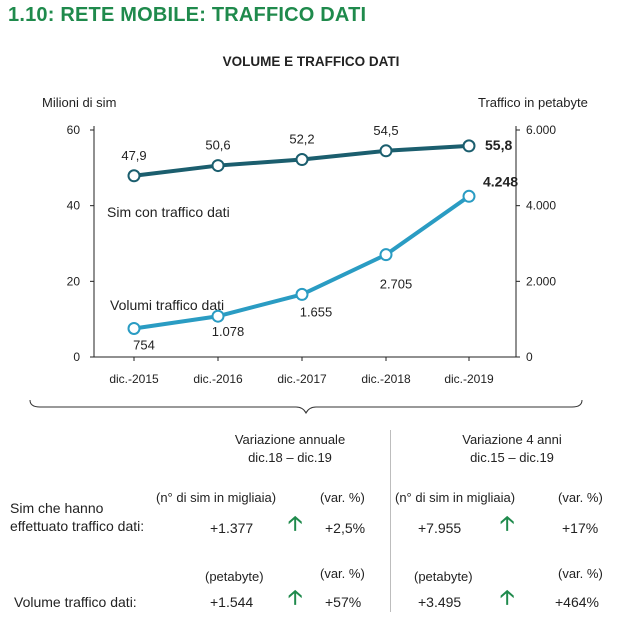 This screenshot has height=621, width=622. What do you see at coordinates (390, 521) in the screenshot?
I see `table-divider` at bounding box center [390, 521].